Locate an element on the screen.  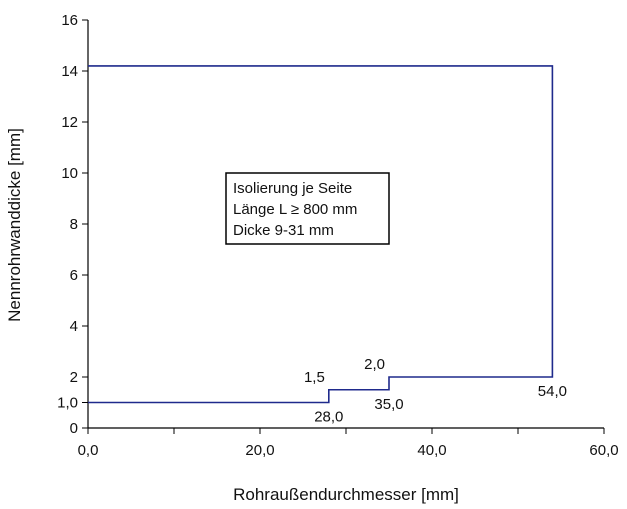
y-tick-label: 8 is located at coordinates (74, 224).